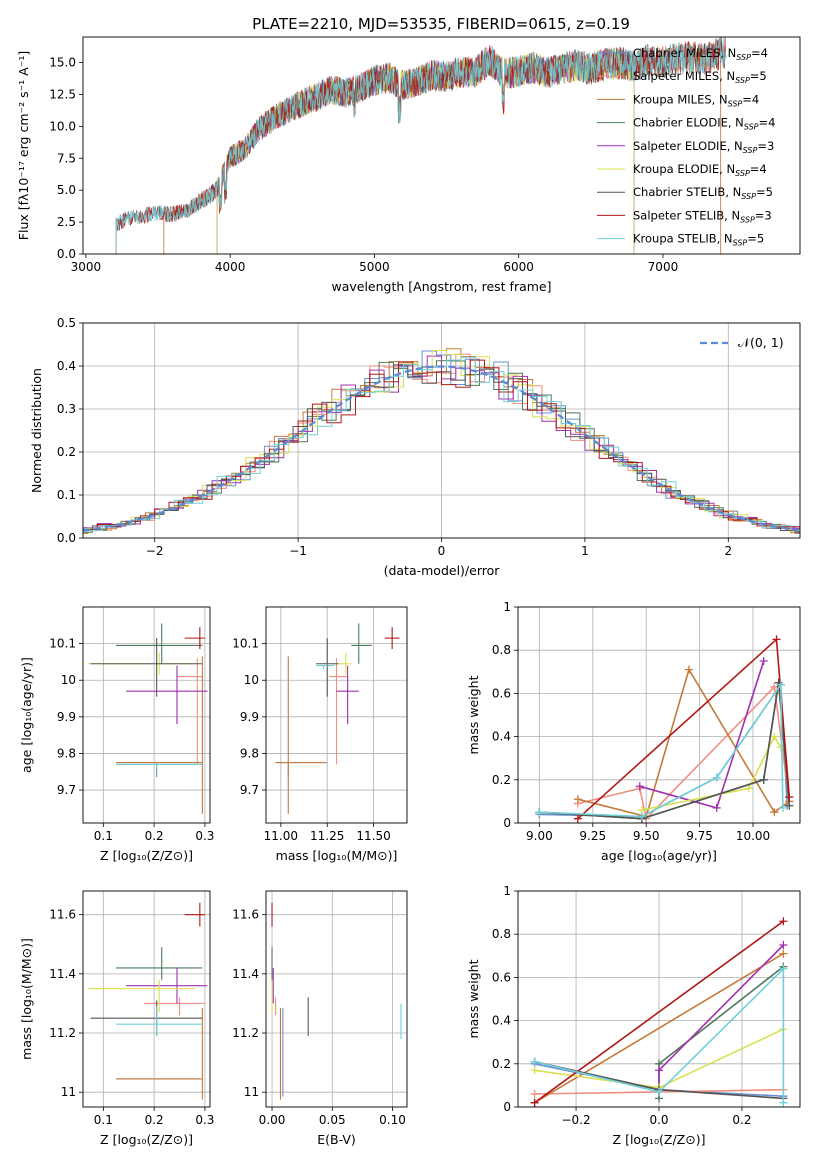 The width and height of the screenshot is (819, 1170). Describe the element at coordinates (659, 855) in the screenshot. I see `x-axis-label: age [log₁₀(age/yr)]` at that location.